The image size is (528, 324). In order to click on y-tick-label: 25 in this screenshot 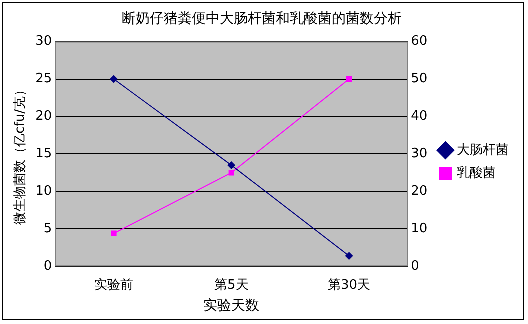, I will do `click(44, 79)`.